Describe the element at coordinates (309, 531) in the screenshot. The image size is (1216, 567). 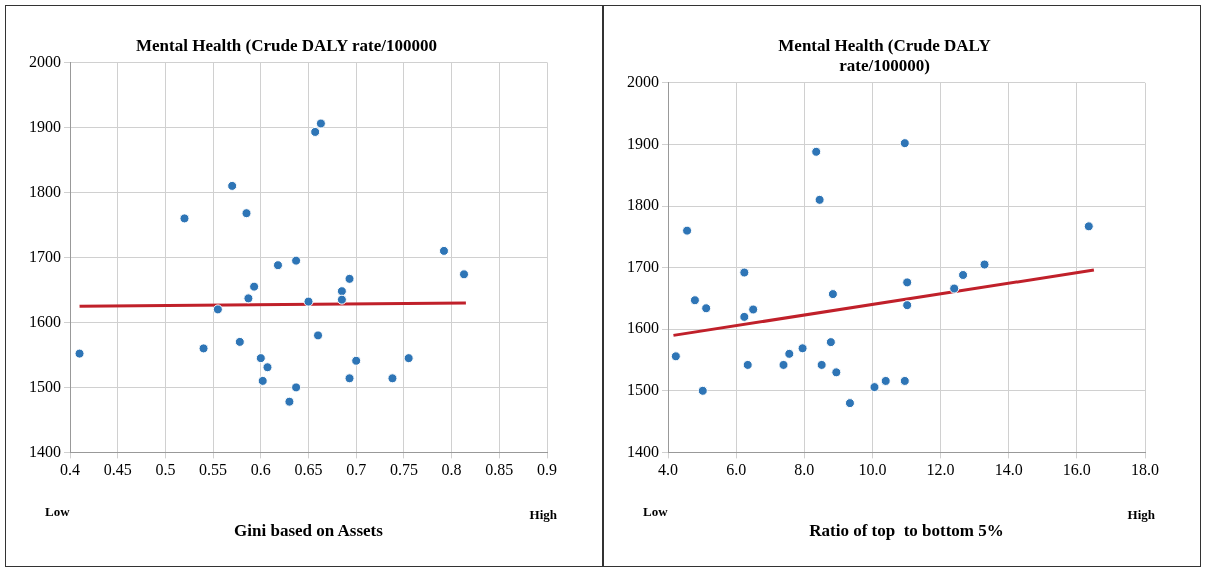
I see `x-axis-title: Gini based on Assets` at that location.